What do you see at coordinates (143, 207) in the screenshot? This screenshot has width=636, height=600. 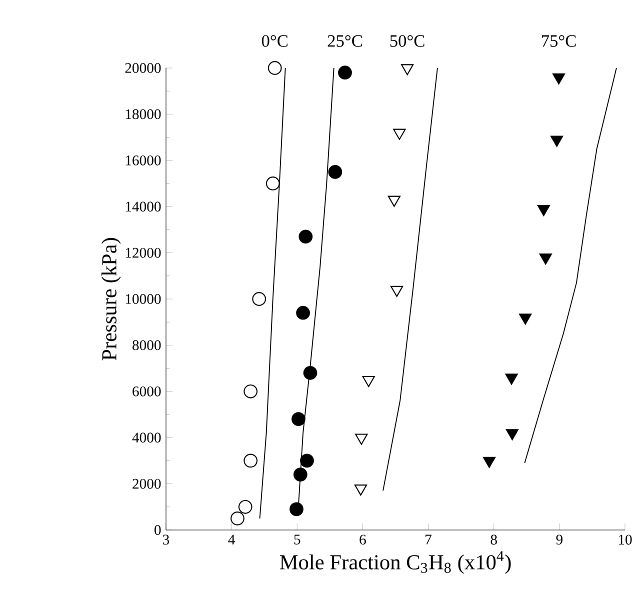 I see `y-tick-label: 14000` at bounding box center [143, 207].